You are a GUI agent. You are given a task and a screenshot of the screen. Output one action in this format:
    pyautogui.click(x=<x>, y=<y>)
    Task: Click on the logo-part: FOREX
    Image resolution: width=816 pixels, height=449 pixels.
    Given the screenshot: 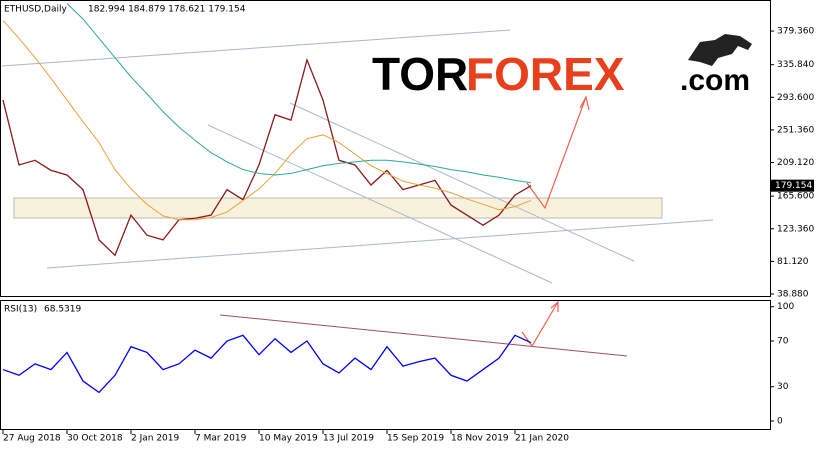 What is the action you would take?
    pyautogui.click(x=545, y=74)
    